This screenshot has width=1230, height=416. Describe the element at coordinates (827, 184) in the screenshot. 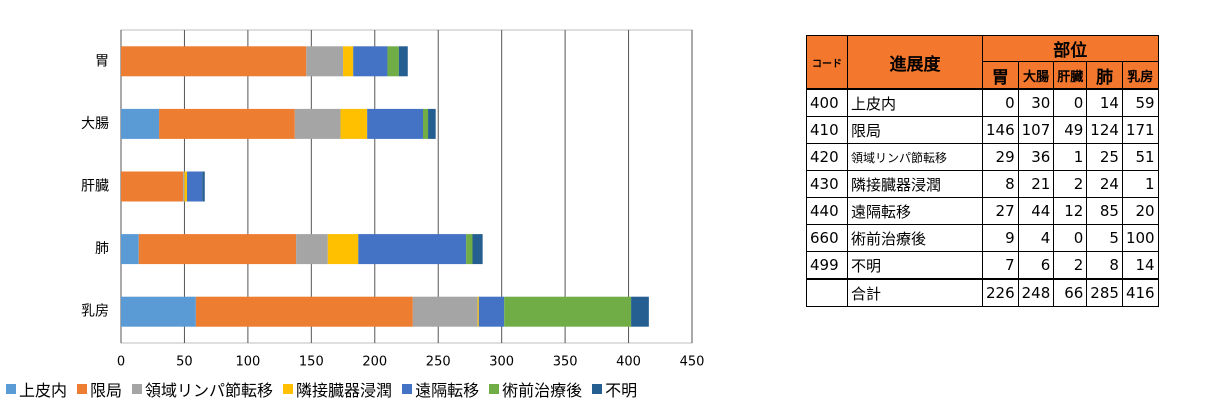

I see `code: 430` at that location.